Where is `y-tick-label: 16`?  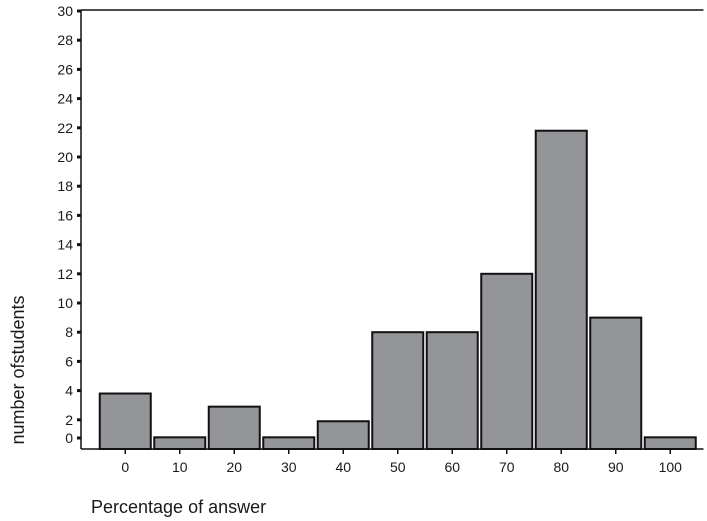
y-tick-label: 16 is located at coordinates (65, 215).